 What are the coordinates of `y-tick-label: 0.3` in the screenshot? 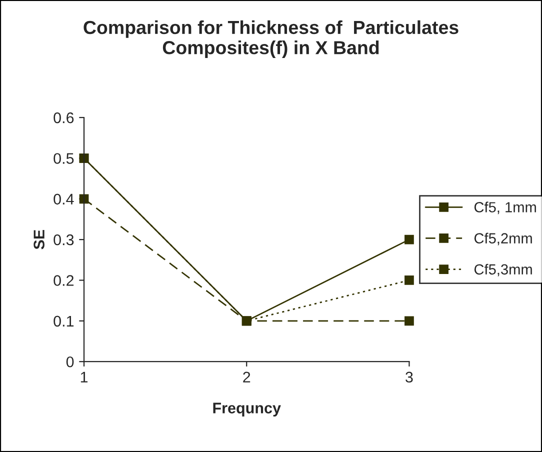 It's located at (64, 240).